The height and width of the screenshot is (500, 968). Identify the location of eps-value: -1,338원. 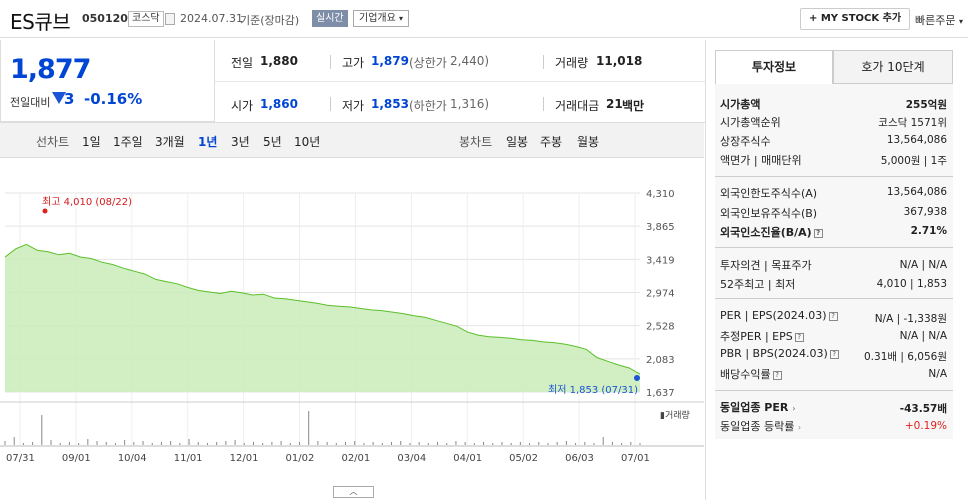
(925, 319).